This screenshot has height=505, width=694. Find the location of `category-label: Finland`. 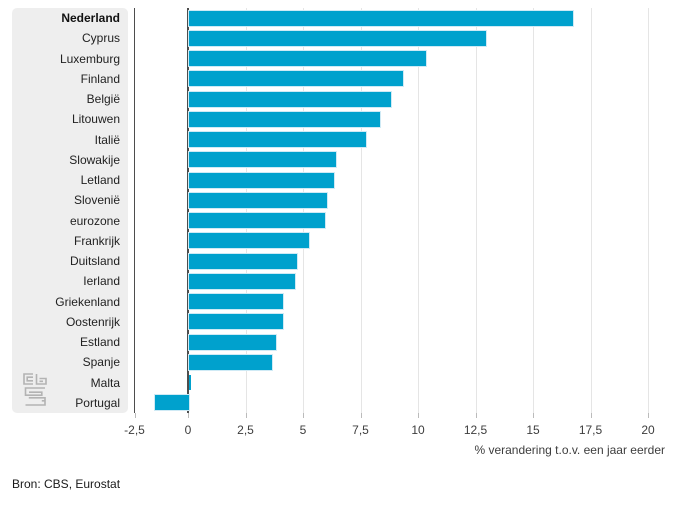

category-label: Finland is located at coordinates (100, 78).